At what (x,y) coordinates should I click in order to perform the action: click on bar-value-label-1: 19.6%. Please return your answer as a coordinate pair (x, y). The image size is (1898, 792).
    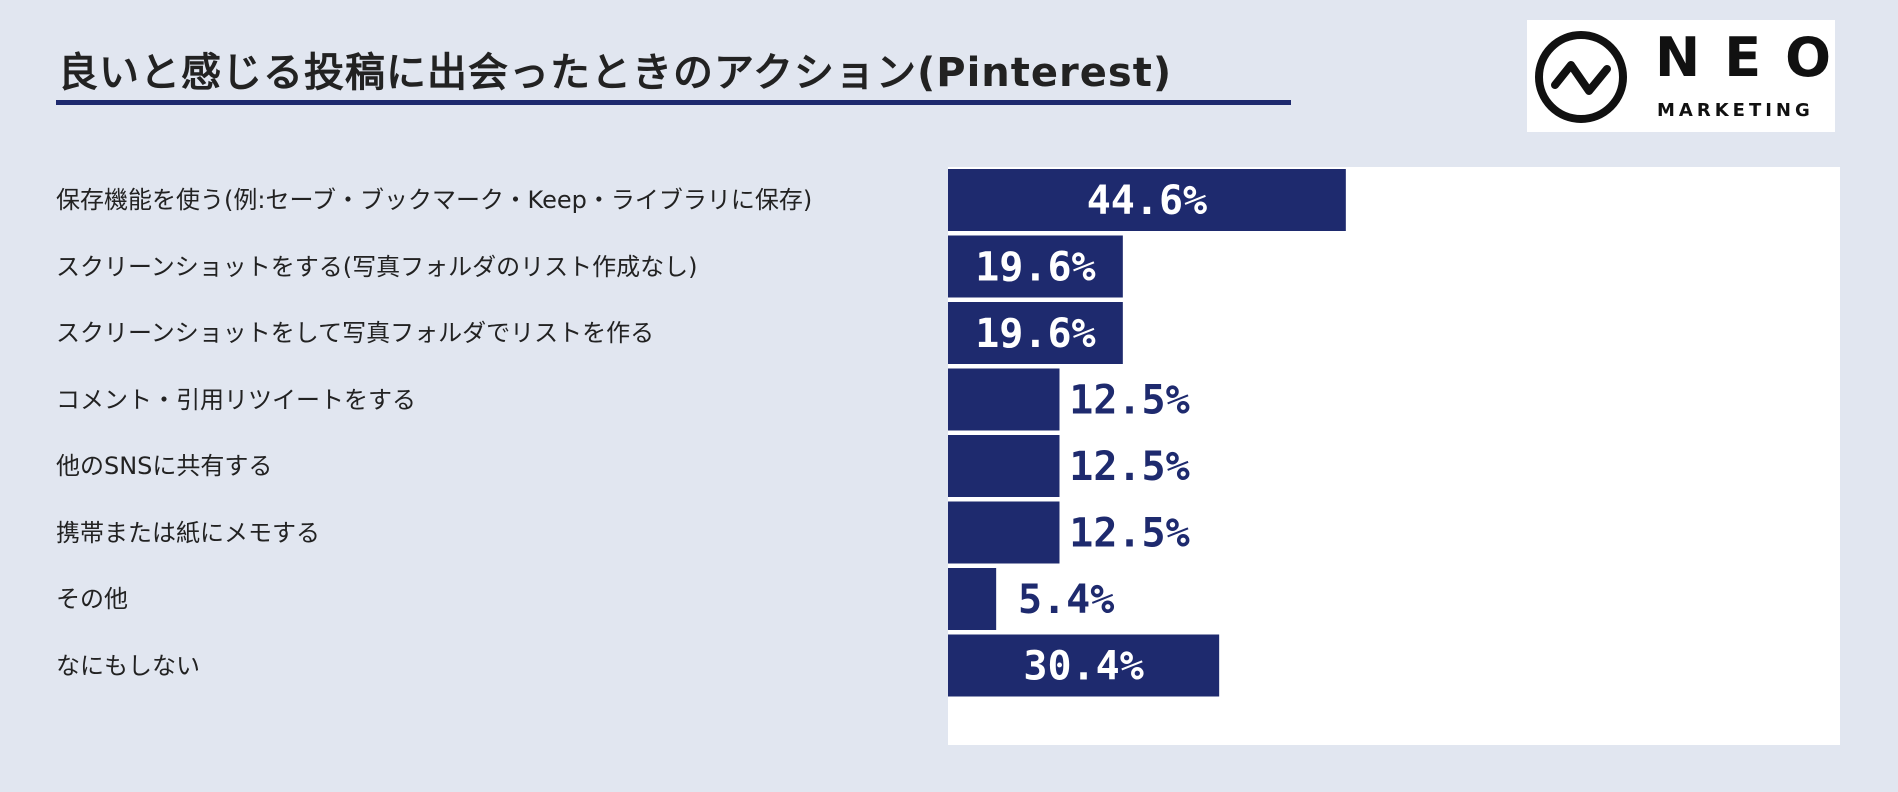
    Looking at the image, I should click on (1035, 268).